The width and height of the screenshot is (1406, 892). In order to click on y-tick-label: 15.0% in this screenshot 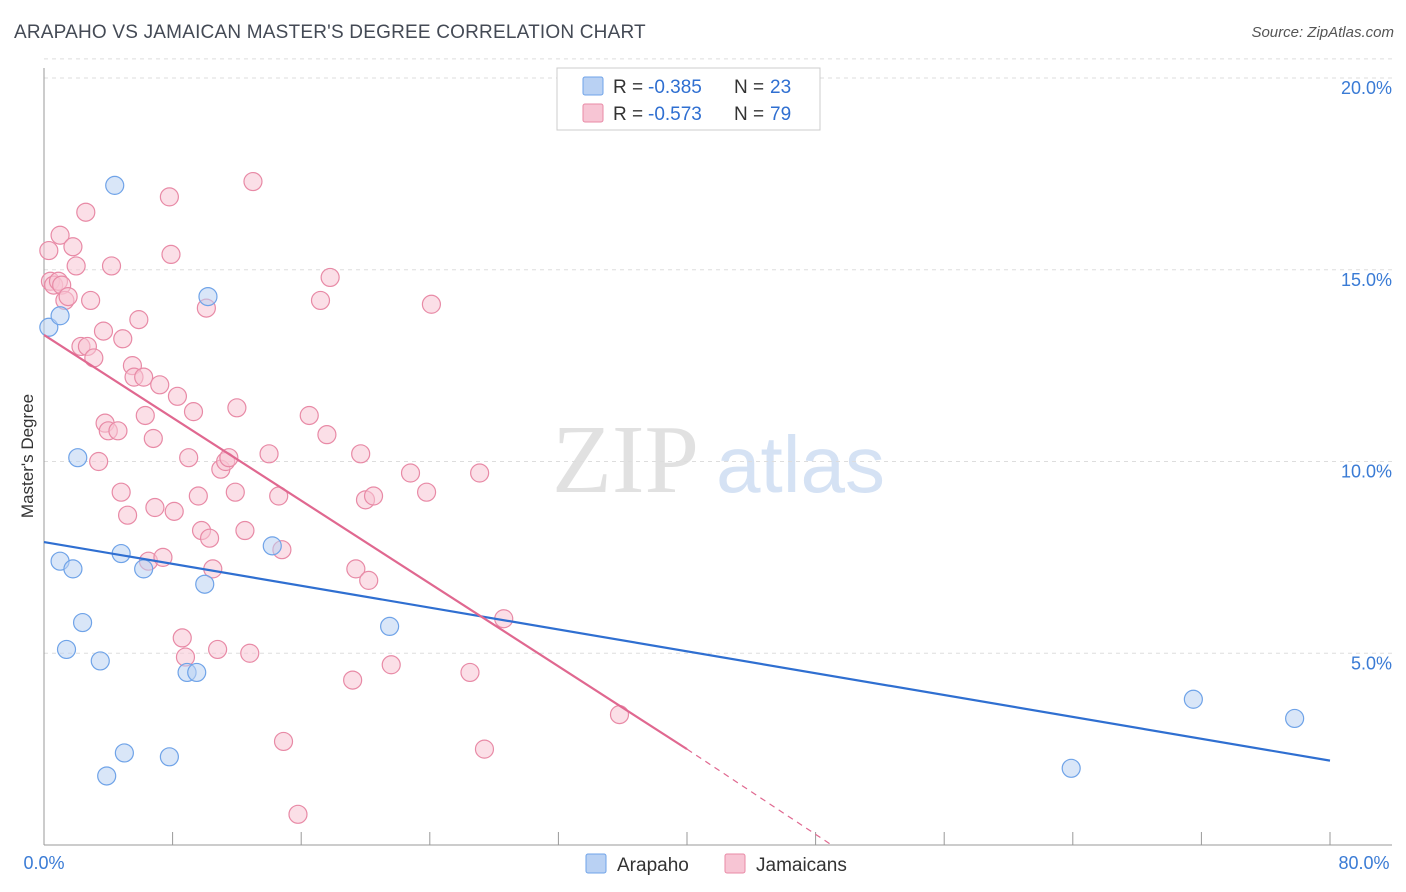, I will do `click(1366, 280)`.